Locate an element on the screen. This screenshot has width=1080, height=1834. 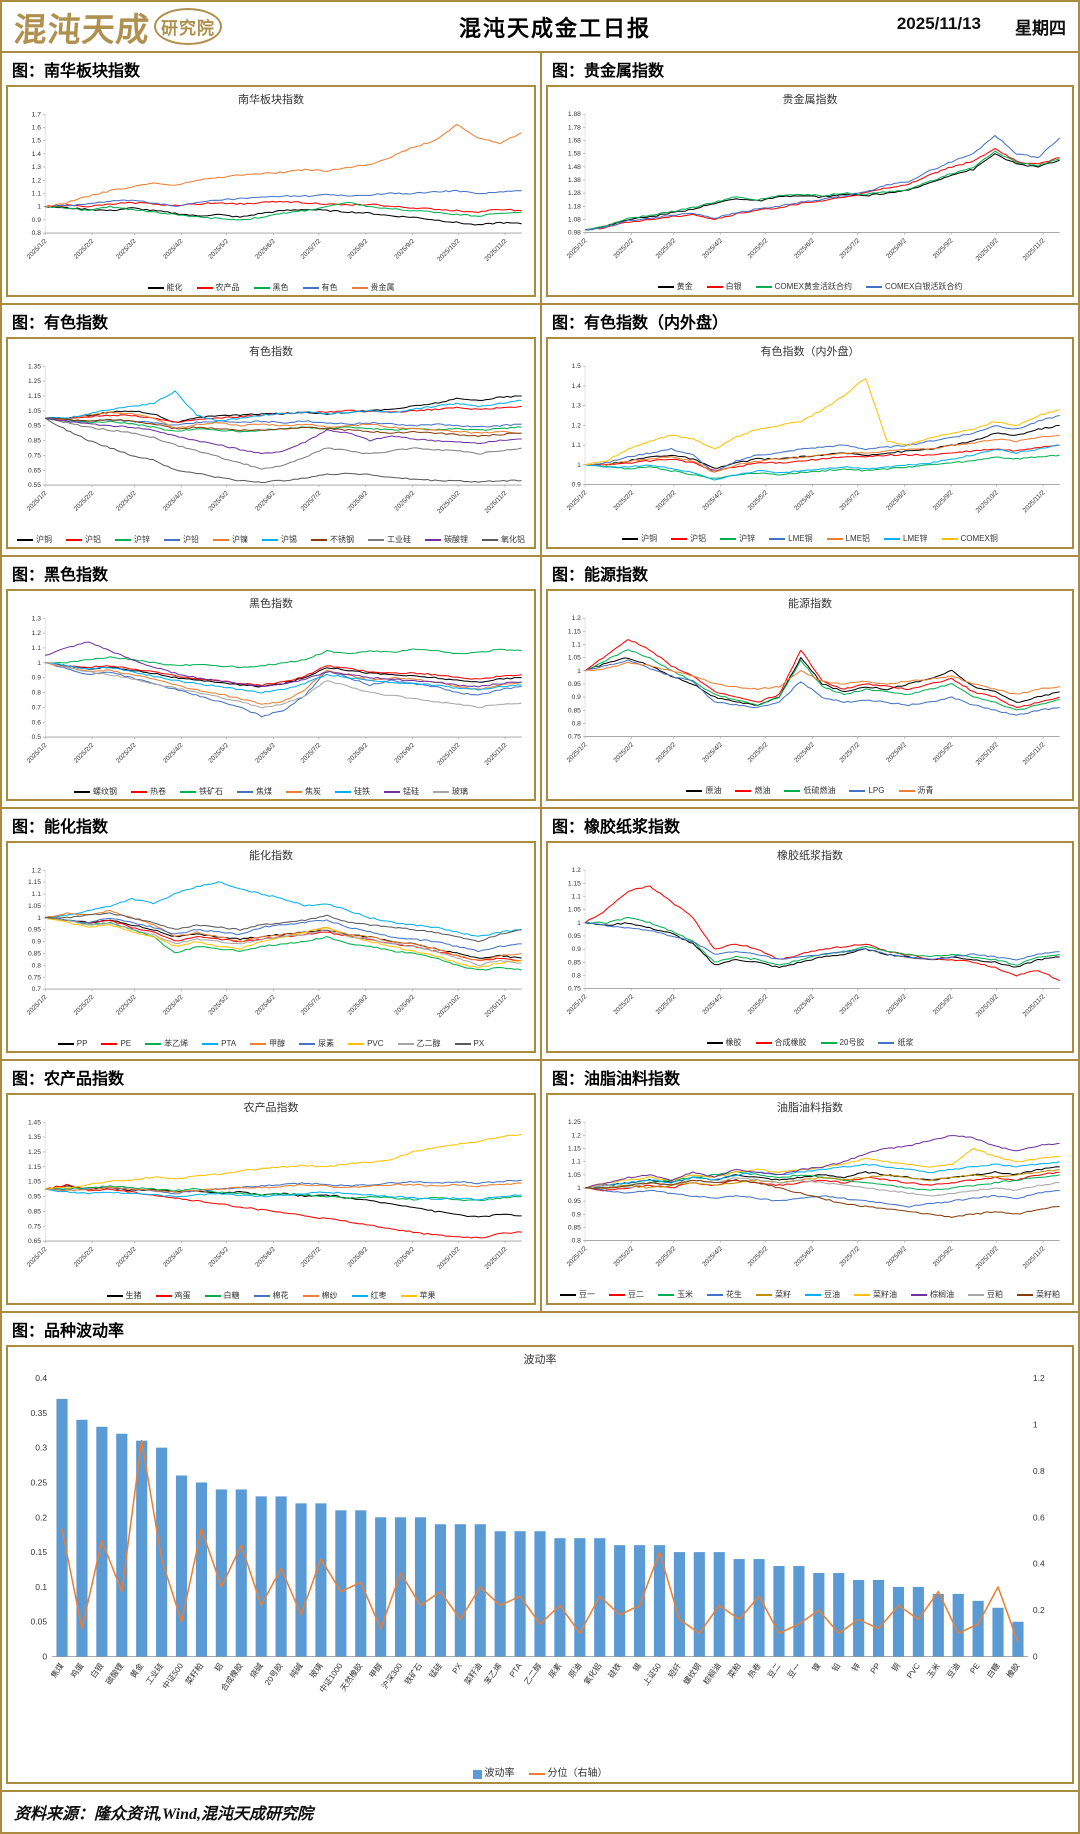
svg-text: 0.98 is located at coordinates (574, 233).